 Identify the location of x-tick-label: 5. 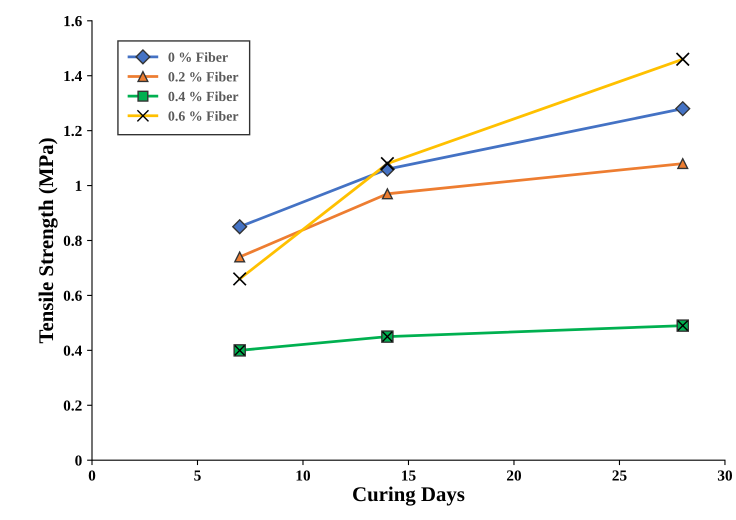
(197, 475).